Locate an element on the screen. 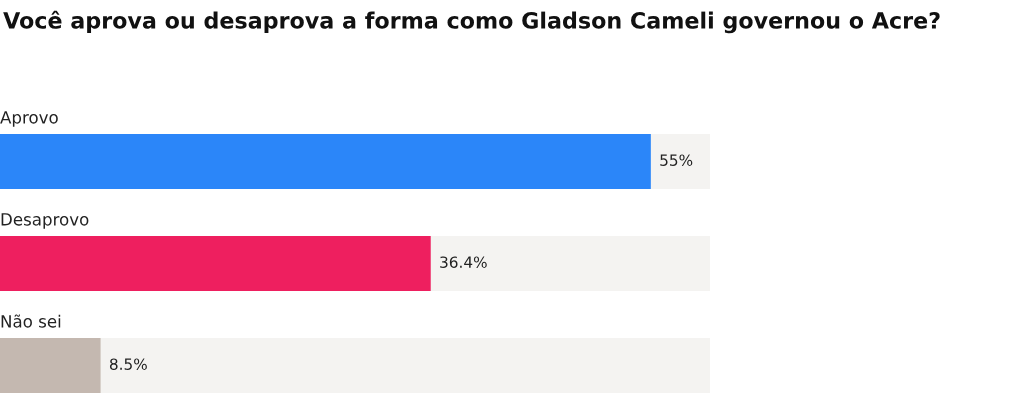 The height and width of the screenshot is (397, 1024). y-tick-label: Não sei is located at coordinates (31, 321).